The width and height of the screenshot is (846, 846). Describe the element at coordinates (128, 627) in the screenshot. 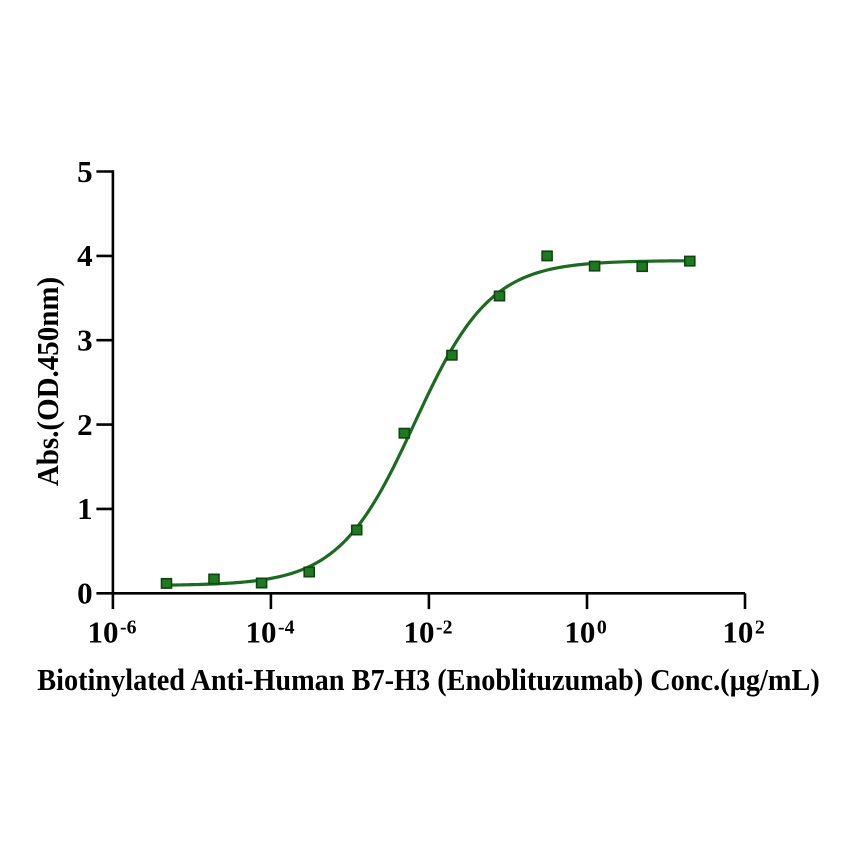

I see `svg-text: -6` at that location.